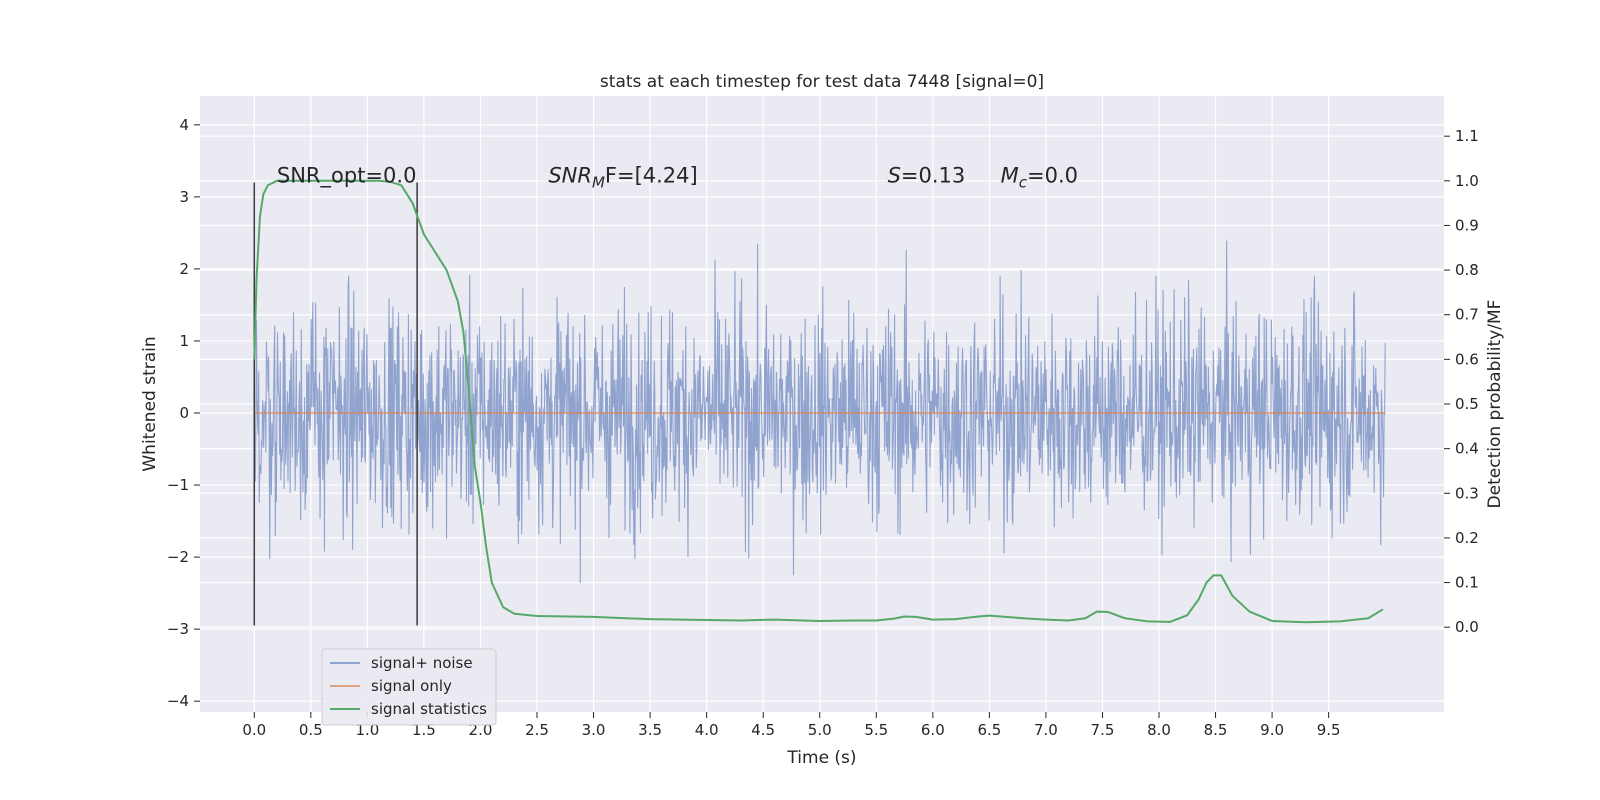  What do you see at coordinates (820, 730) in the screenshot?
I see `x-tick-label-10: 5.0` at bounding box center [820, 730].